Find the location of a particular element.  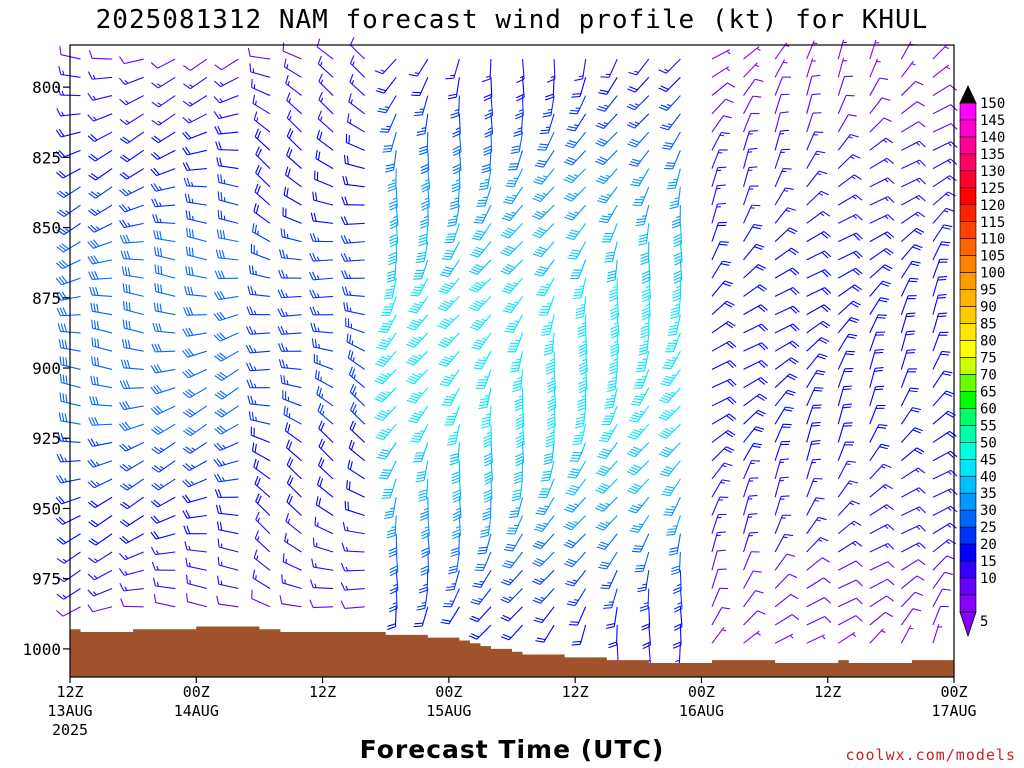

colorbar-label: 105 is located at coordinates (992, 257).